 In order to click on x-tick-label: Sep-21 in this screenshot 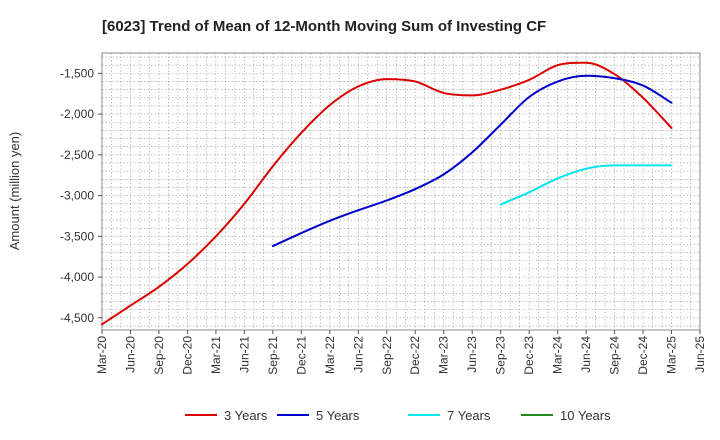, I will do `click(273, 355)`.